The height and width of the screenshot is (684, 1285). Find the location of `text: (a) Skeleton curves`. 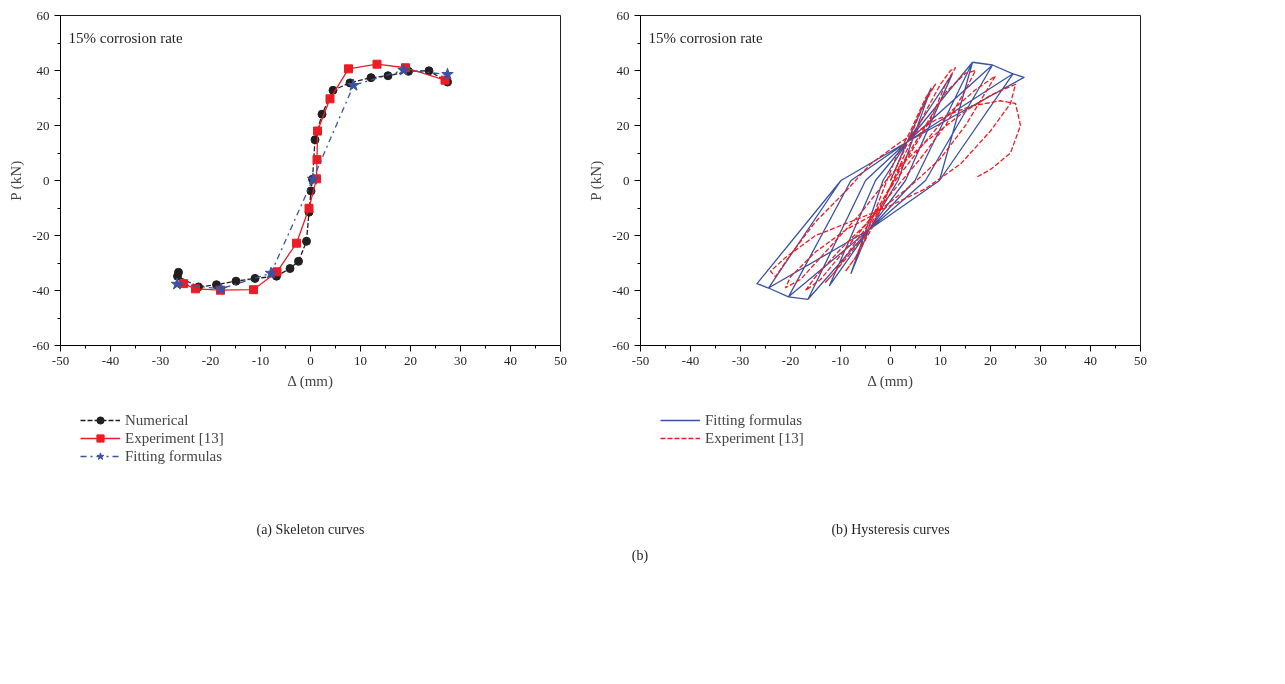

text: (a) Skeleton curves is located at coordinates (310, 529).